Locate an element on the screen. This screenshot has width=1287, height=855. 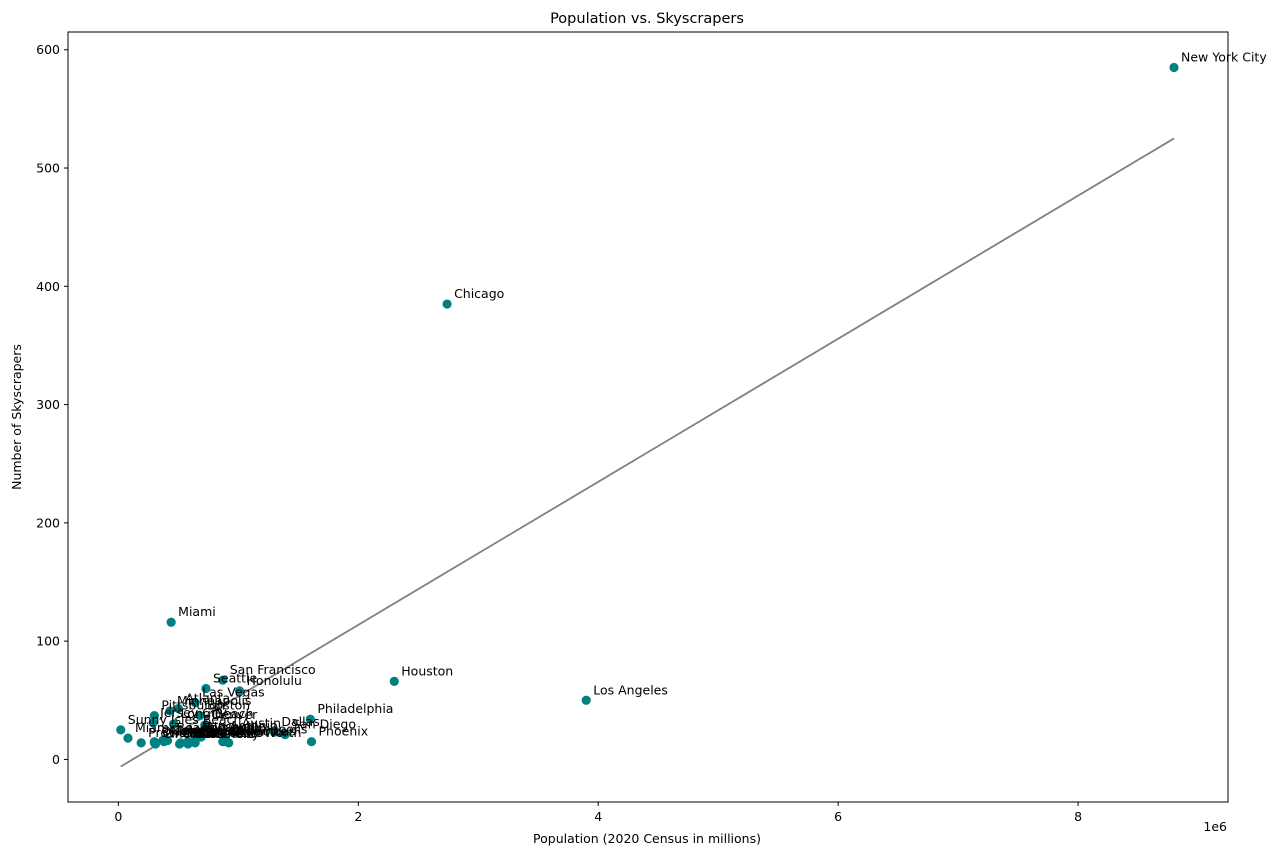
point-label: Chicago is located at coordinates (479, 293).